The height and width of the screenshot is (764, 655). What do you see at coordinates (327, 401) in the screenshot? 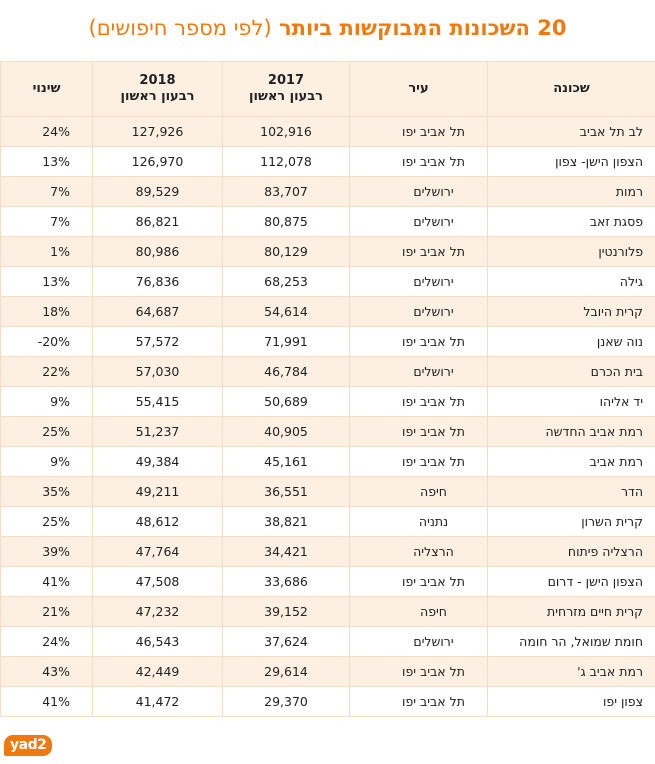
I see `table-row: יד אליהו תל אביב יפו 50,689 55,415 9%` at bounding box center [327, 401].